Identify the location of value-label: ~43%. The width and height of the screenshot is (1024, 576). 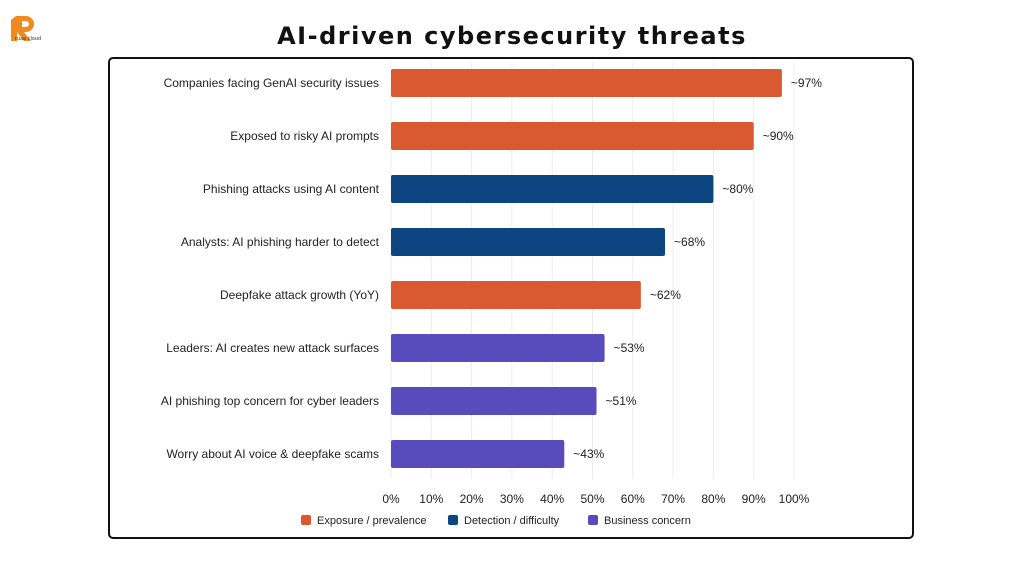
(588, 454).